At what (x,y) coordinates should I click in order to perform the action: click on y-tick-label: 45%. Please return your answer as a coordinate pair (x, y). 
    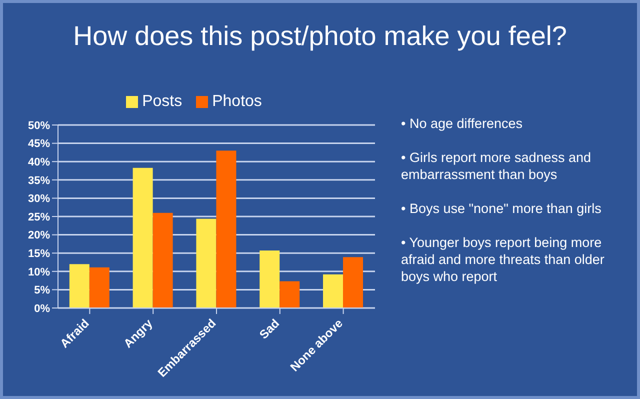
    Looking at the image, I should click on (39, 144).